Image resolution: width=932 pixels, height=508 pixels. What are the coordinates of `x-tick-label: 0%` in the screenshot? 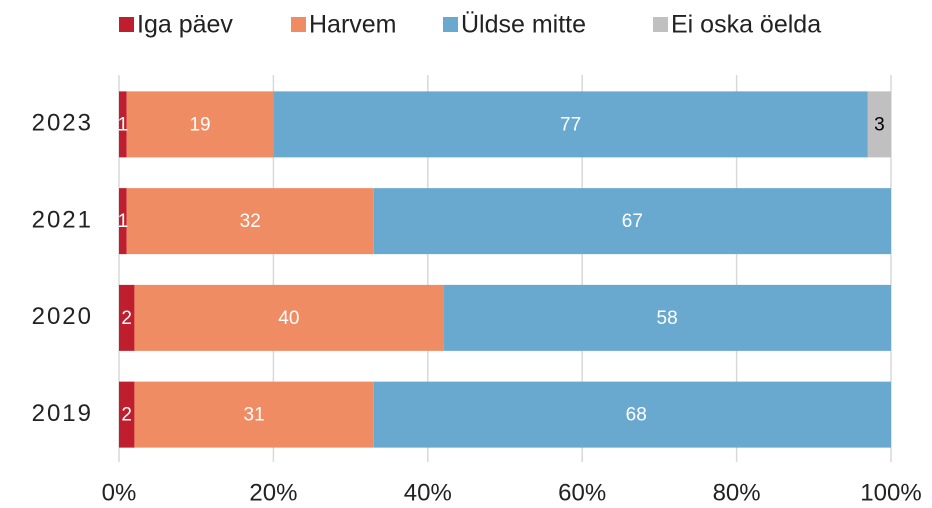 It's located at (119, 492).